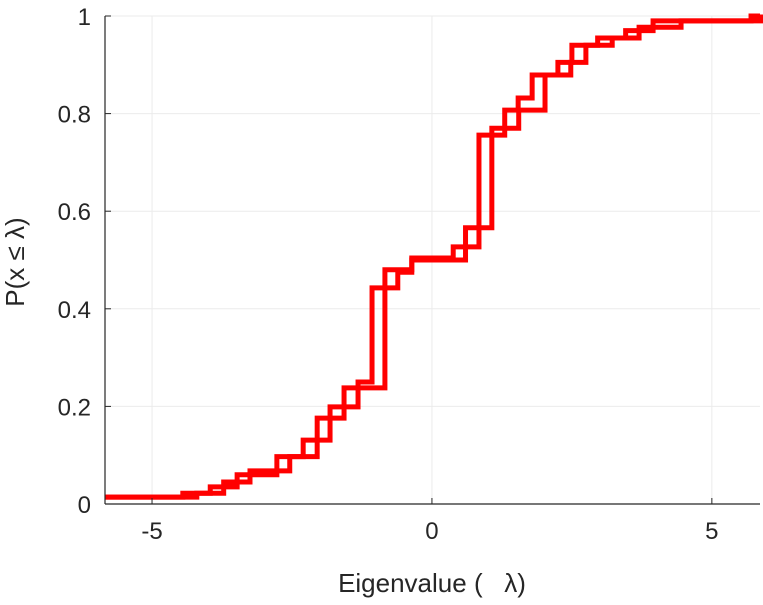 The height and width of the screenshot is (605, 763). What do you see at coordinates (151, 531) in the screenshot?
I see `x-tick-label: -5` at bounding box center [151, 531].